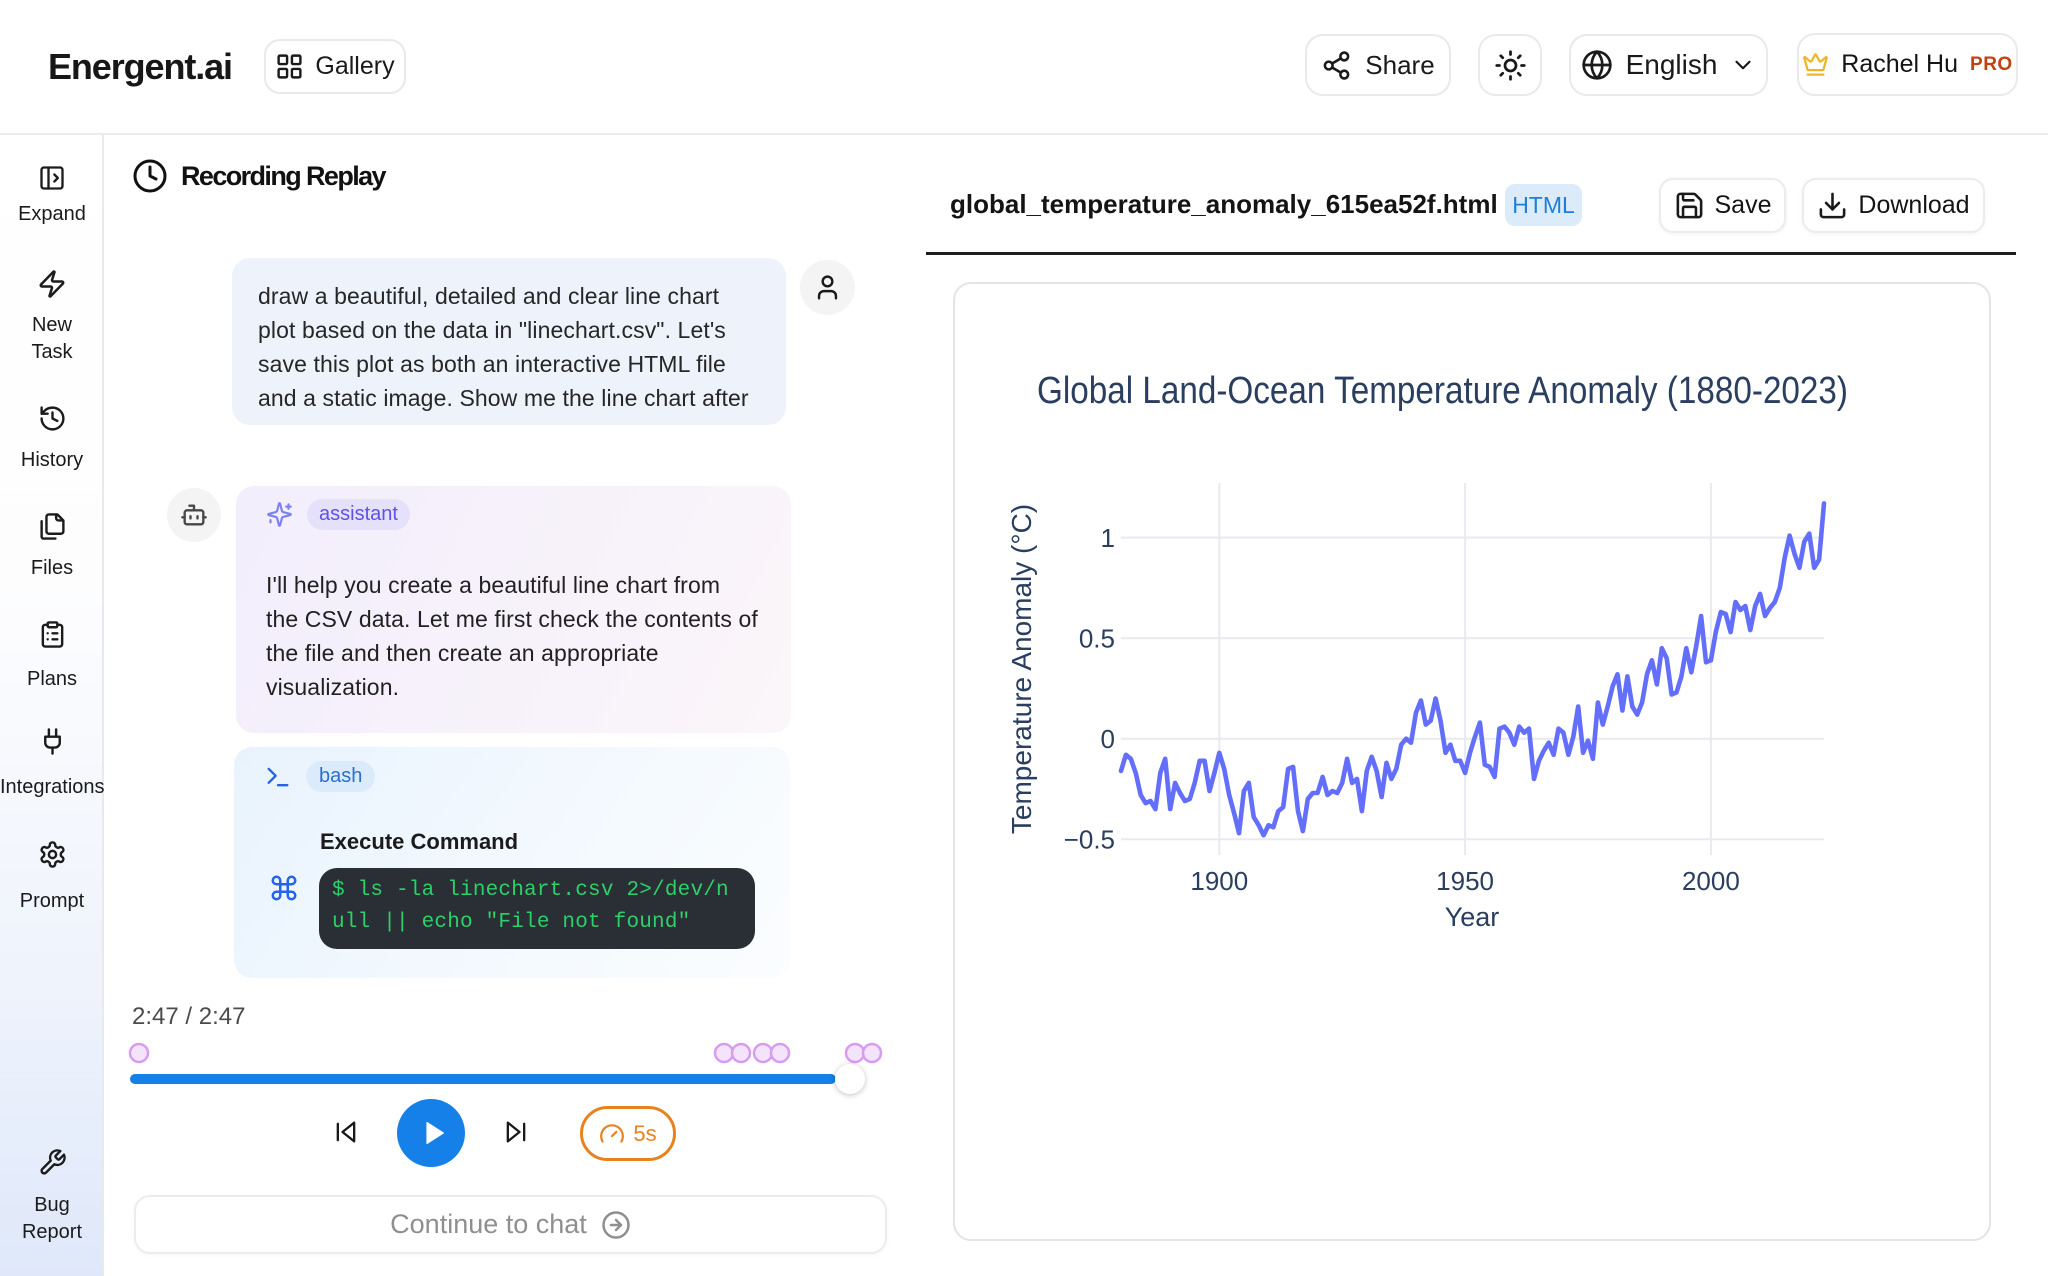  What do you see at coordinates (1108, 538) in the screenshot?
I see `svg-text: 1` at bounding box center [1108, 538].